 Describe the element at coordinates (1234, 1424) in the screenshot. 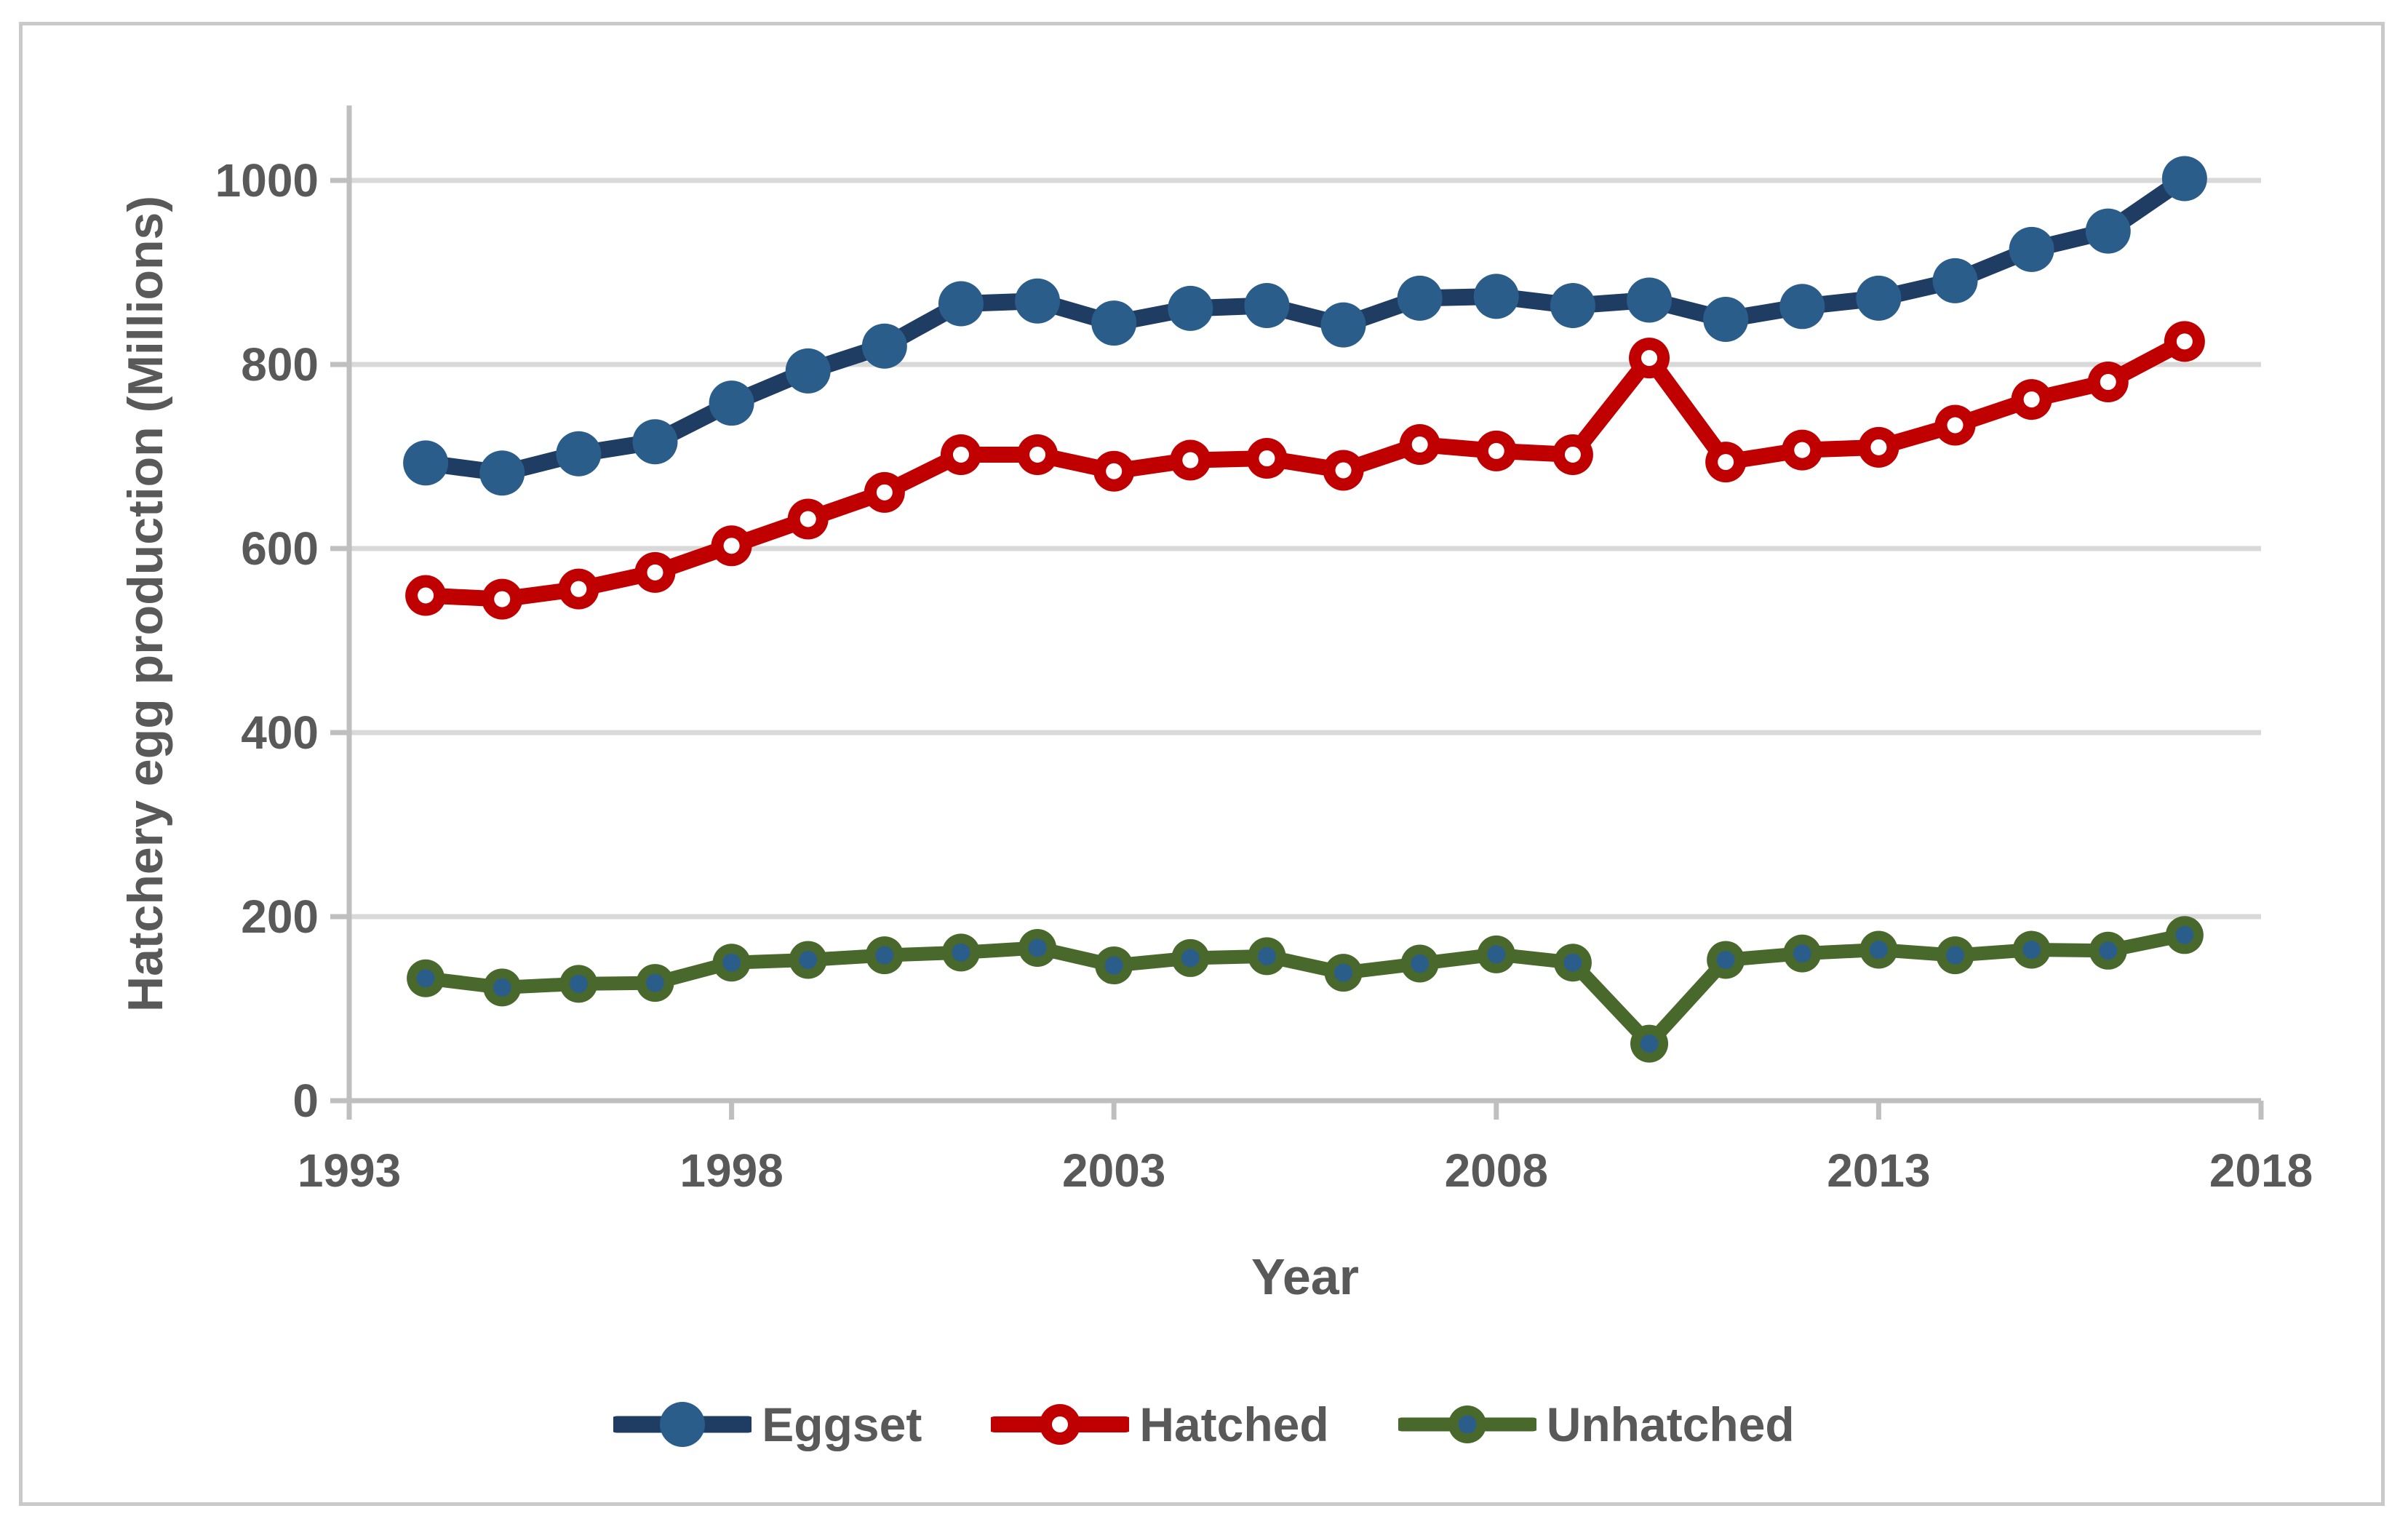

I see `legend-label-hatched: Hatched` at that location.